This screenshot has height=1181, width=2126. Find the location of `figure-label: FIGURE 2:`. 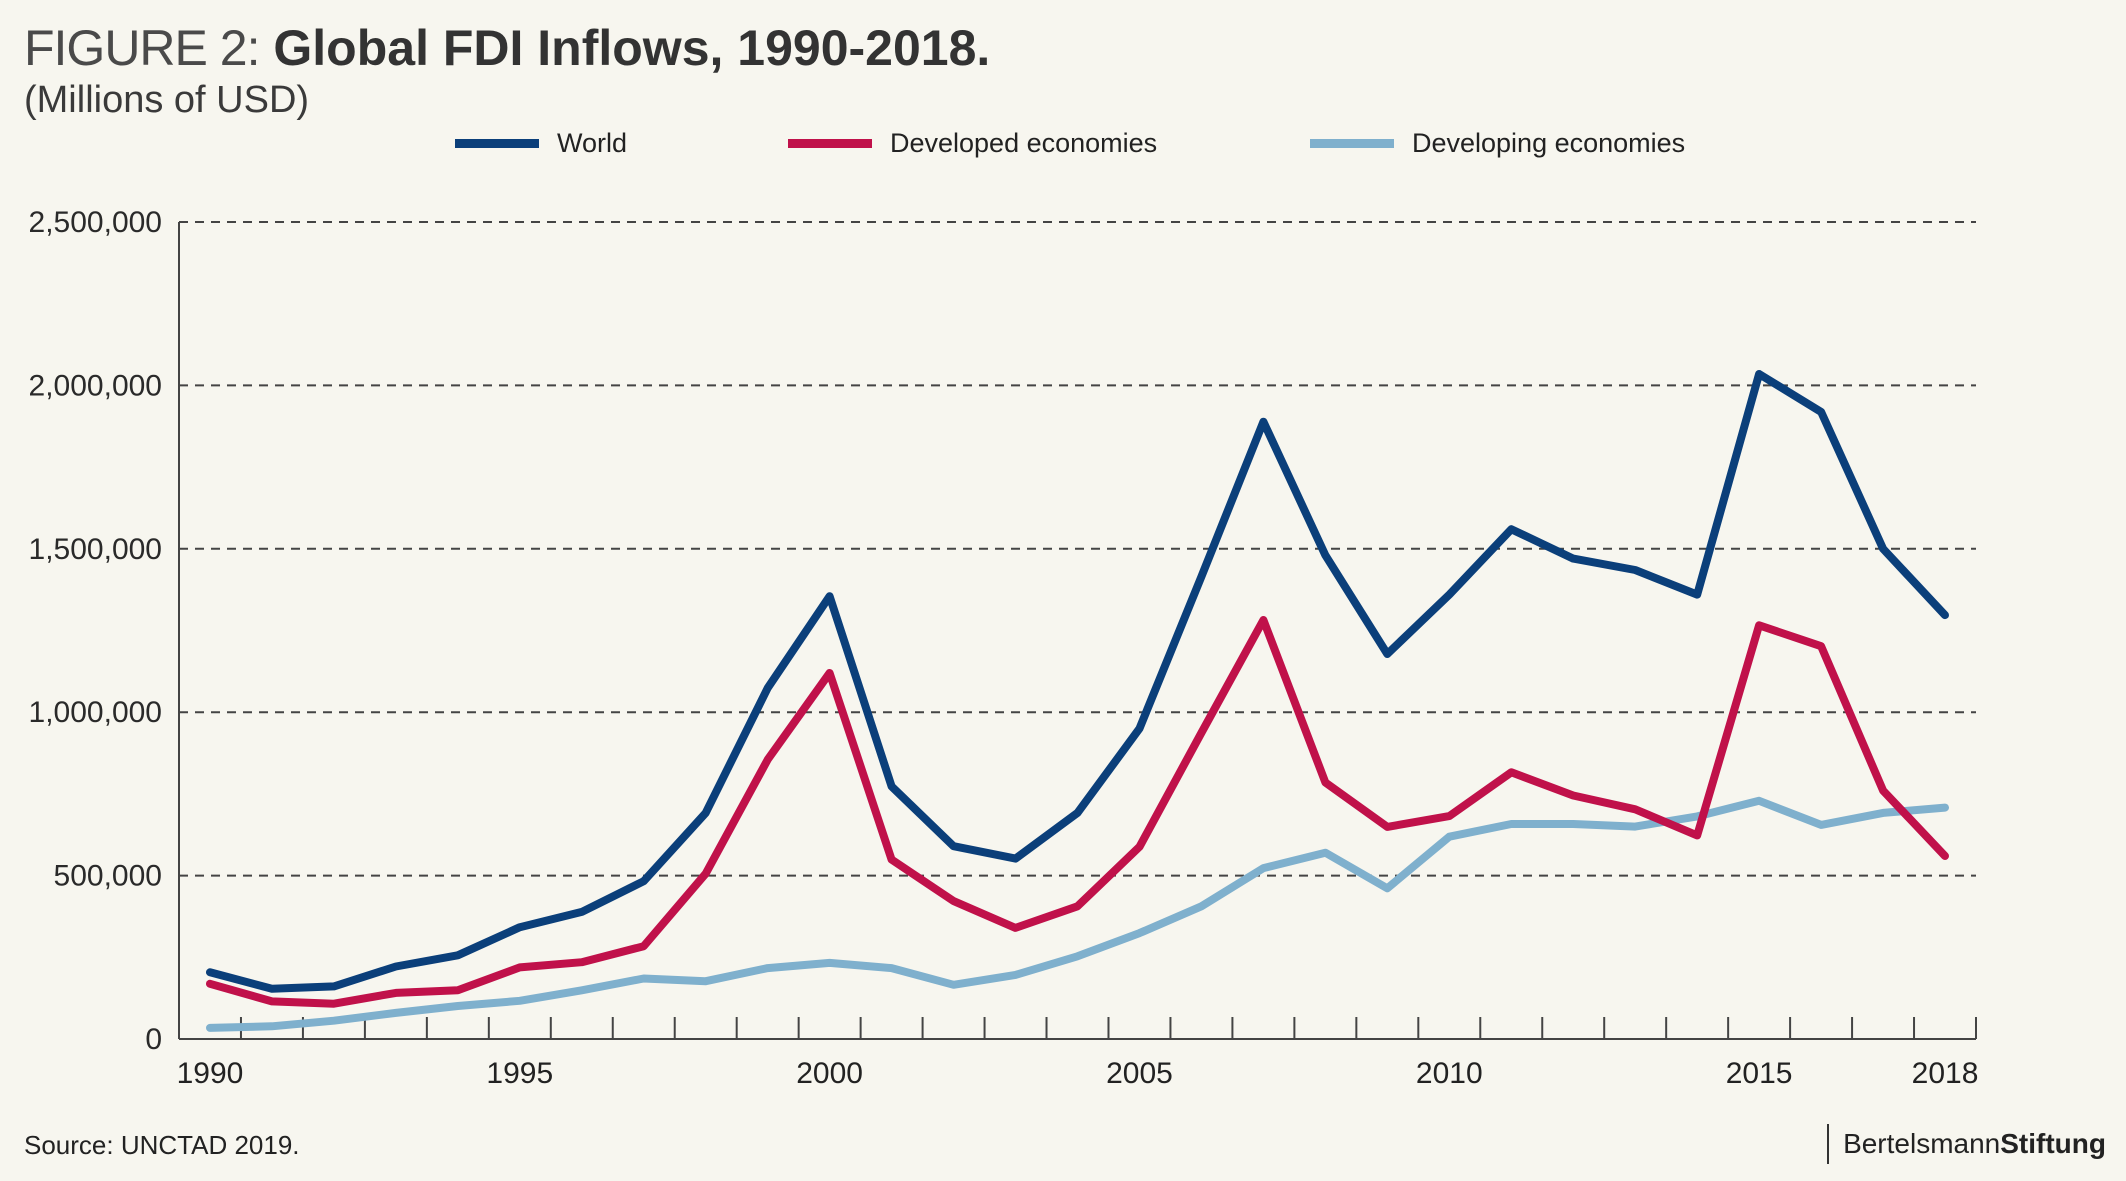

figure-label: FIGURE 2: is located at coordinates (142, 48).